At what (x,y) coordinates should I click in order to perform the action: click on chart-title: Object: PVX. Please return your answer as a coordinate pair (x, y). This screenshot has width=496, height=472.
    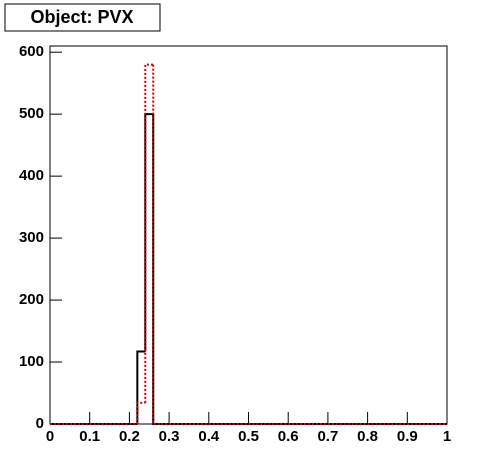
    Looking at the image, I should click on (81, 17).